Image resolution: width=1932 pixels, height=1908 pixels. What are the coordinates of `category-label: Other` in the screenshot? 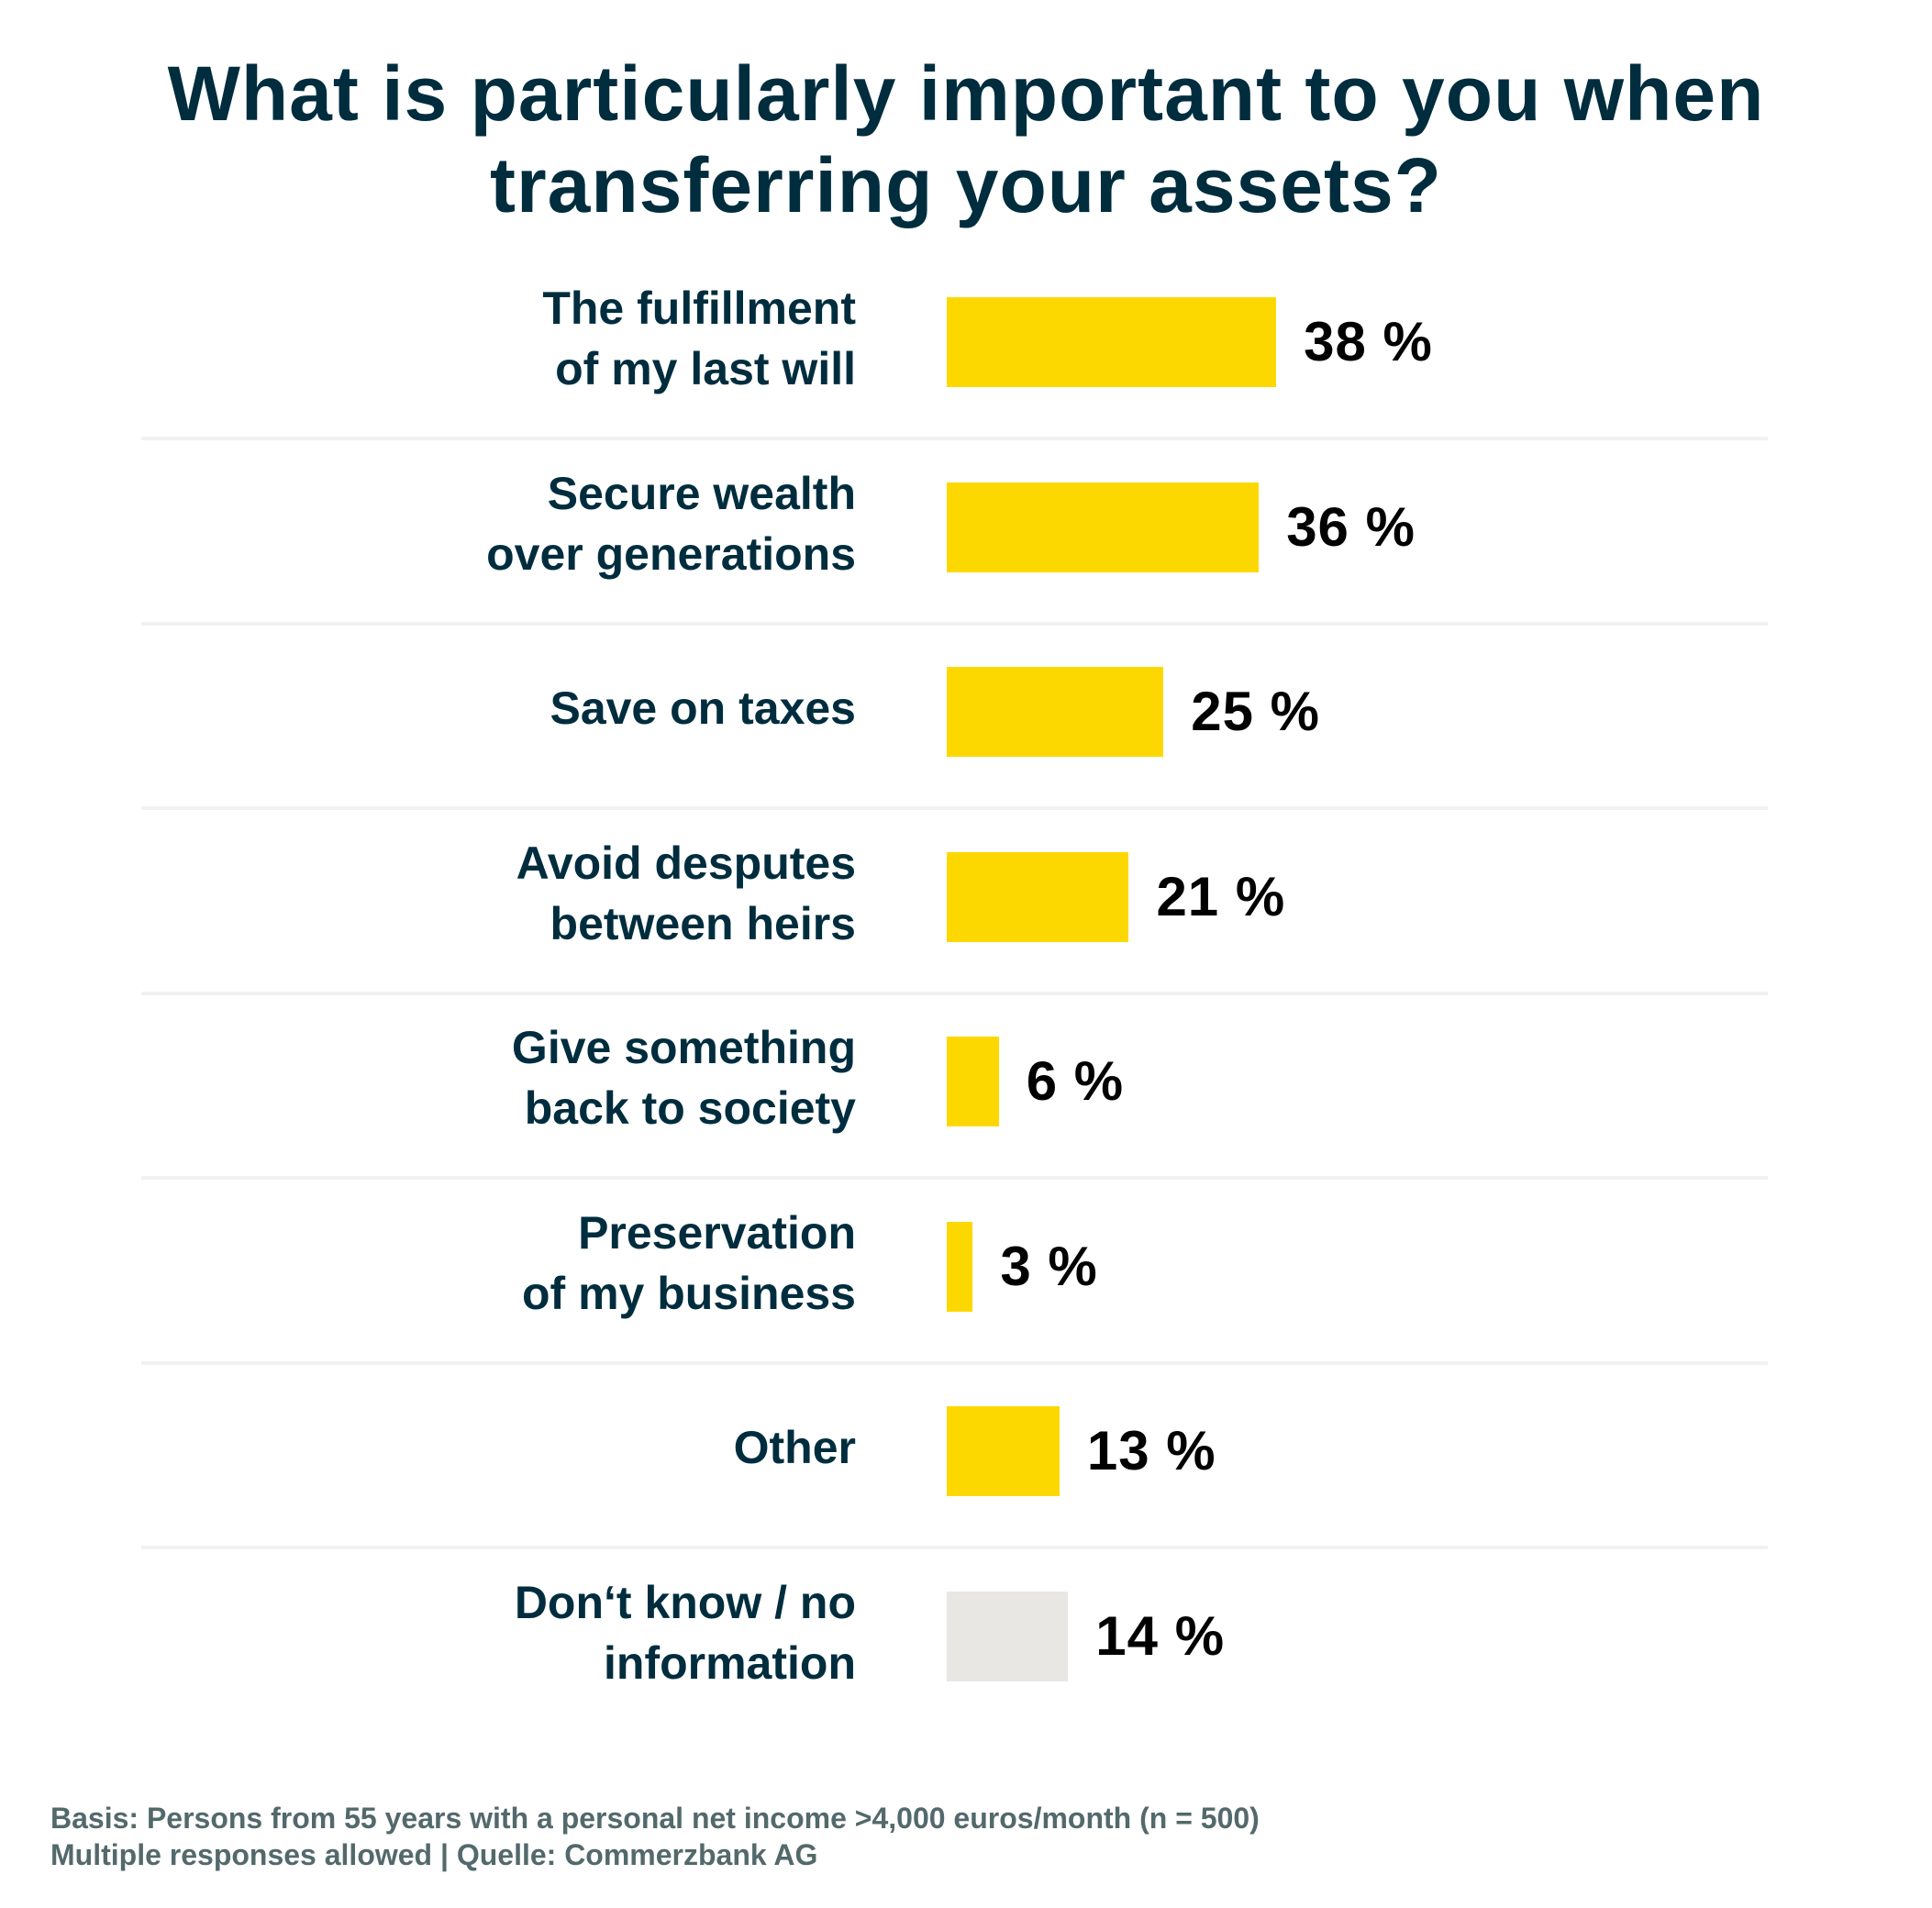 It's located at (794, 1447).